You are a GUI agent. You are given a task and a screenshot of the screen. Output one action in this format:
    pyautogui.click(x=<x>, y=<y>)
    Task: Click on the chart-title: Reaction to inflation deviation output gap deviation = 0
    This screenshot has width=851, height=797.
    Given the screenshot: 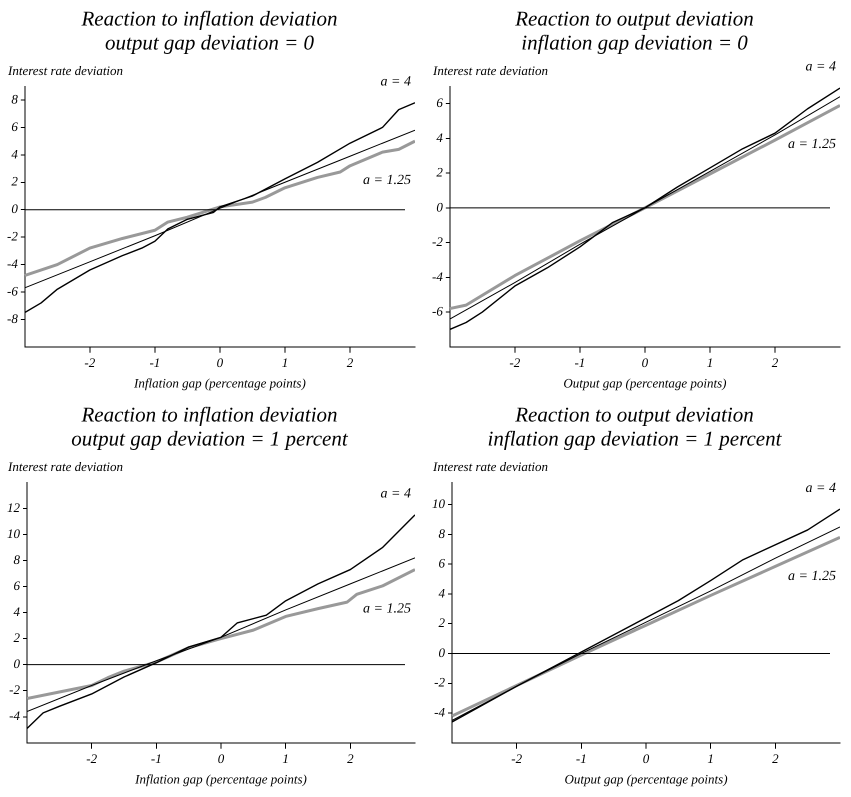 What is the action you would take?
    pyautogui.click(x=209, y=30)
    